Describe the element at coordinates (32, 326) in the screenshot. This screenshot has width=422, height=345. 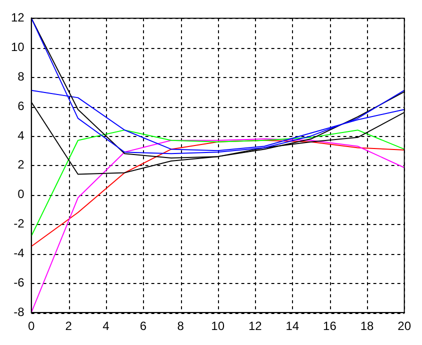
I see `x-tick-label: 0` at that location.